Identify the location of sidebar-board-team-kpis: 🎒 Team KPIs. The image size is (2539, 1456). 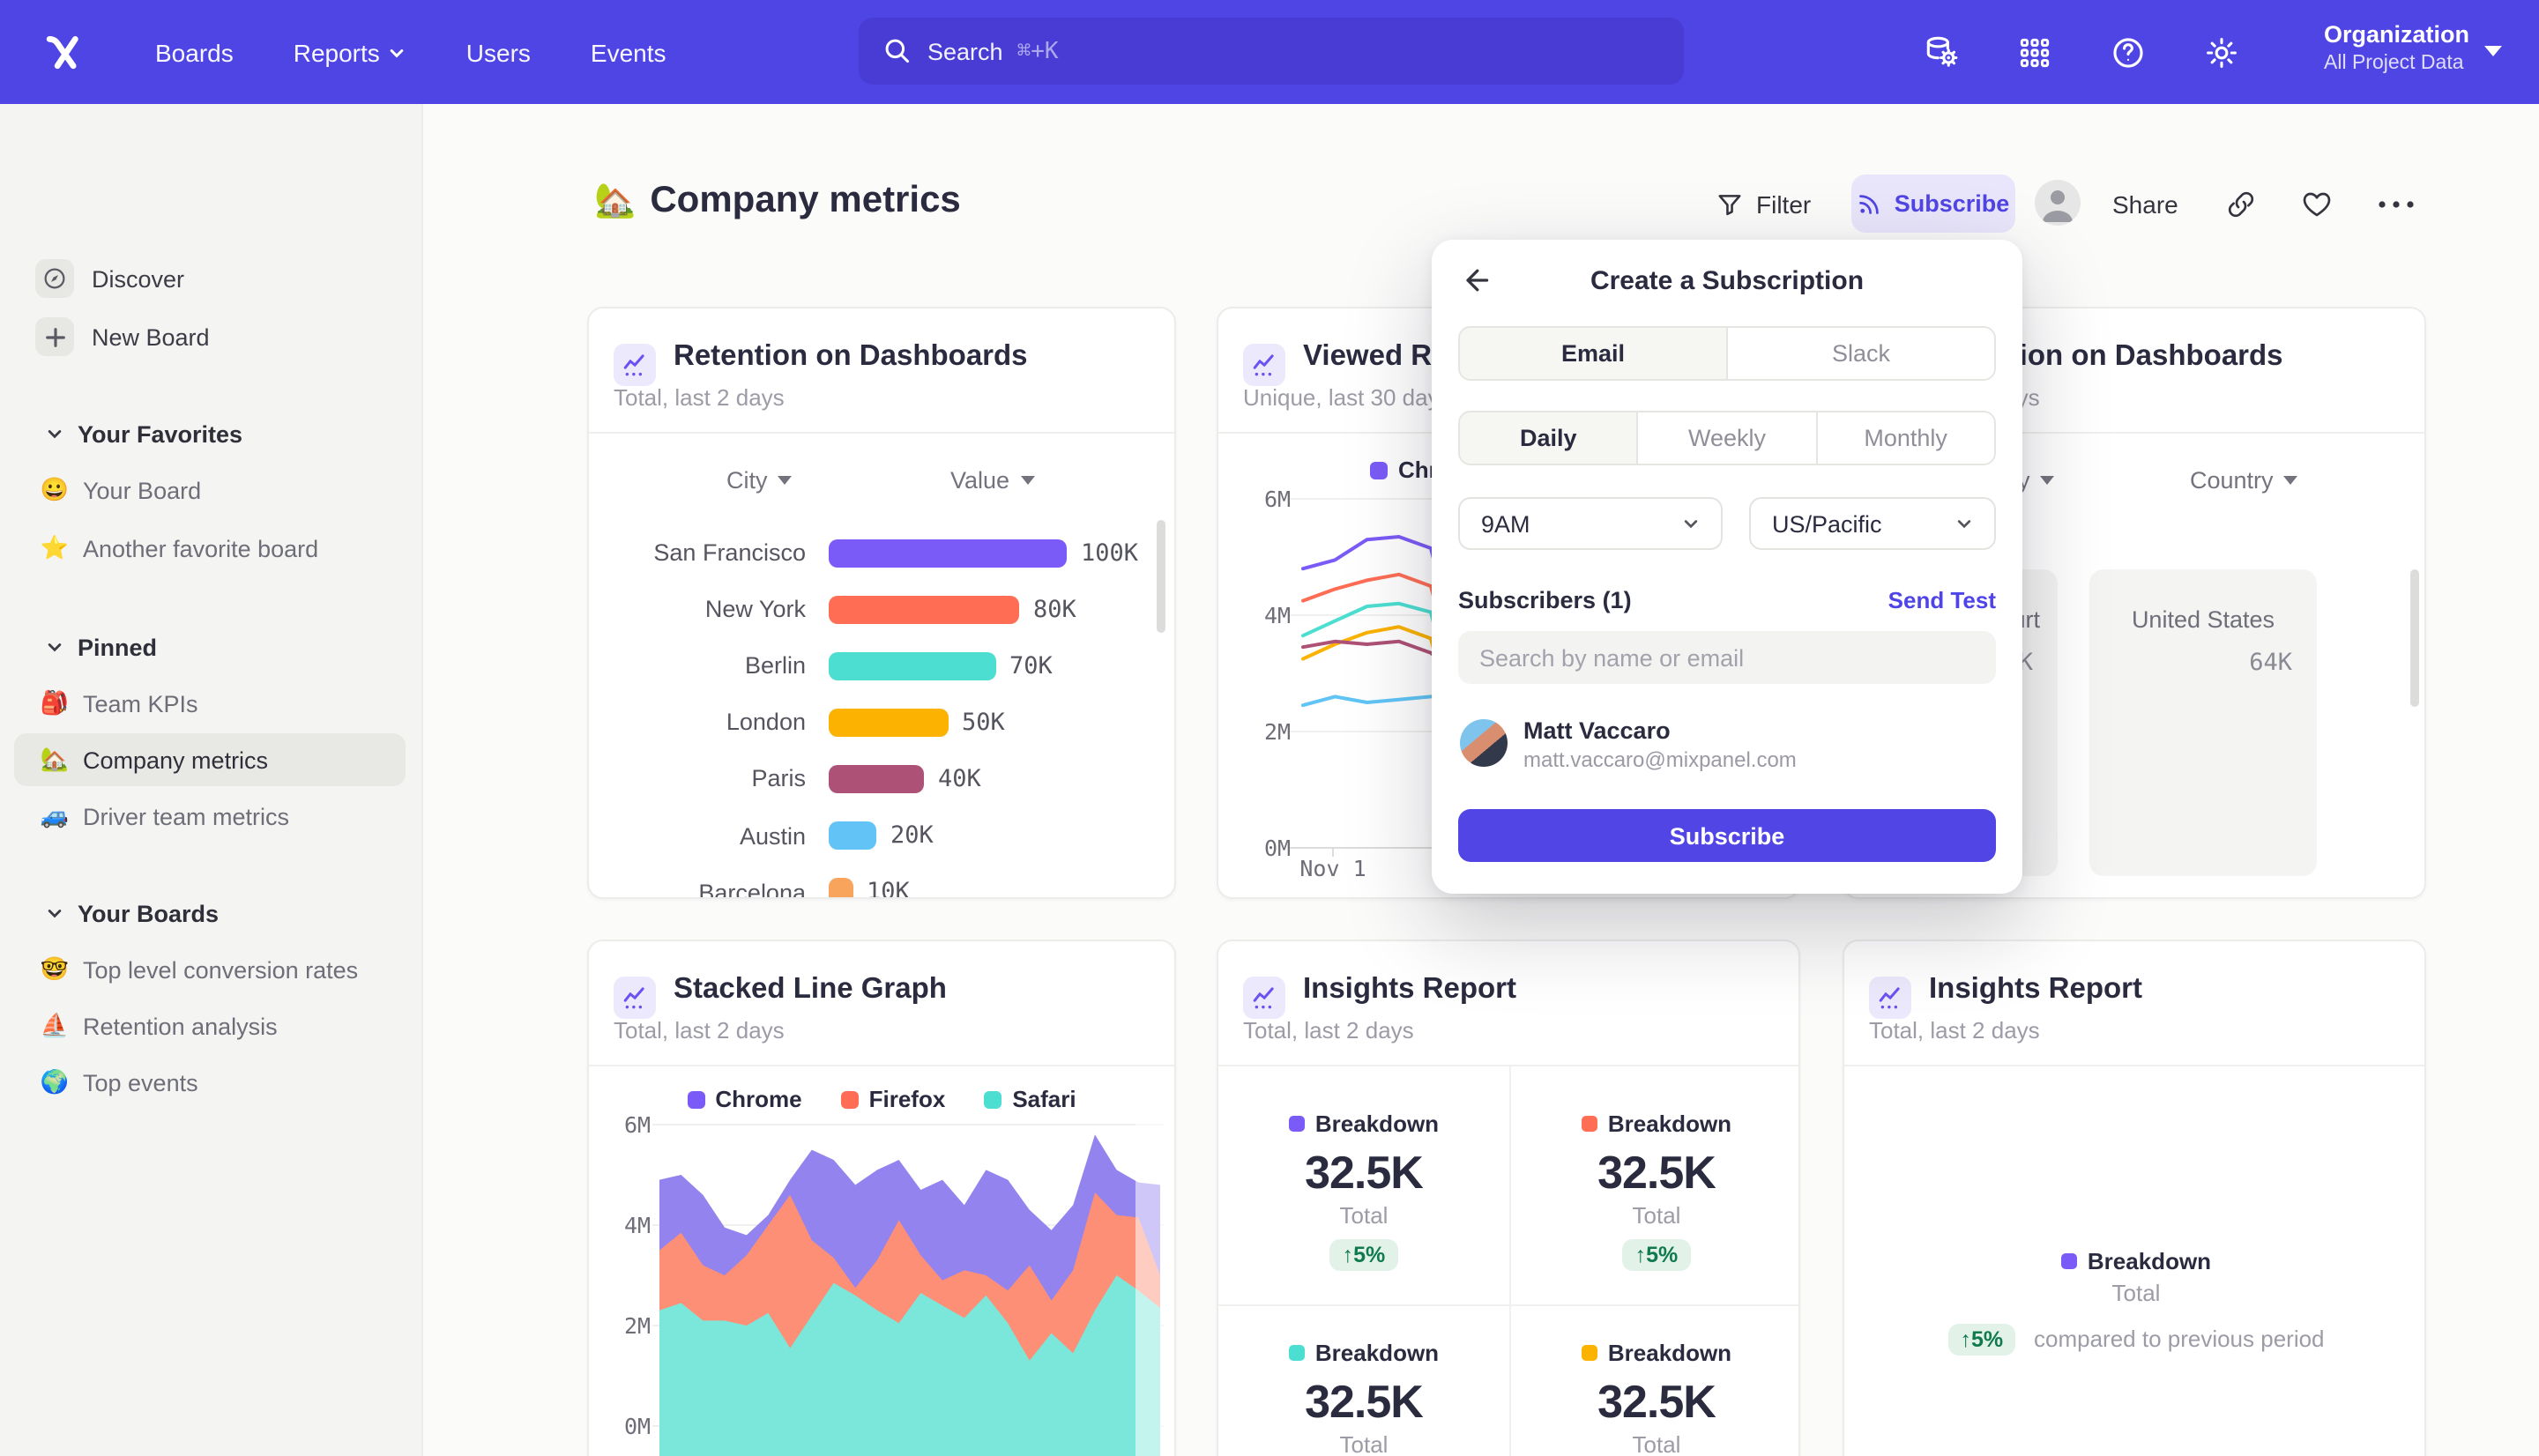
(119, 703).